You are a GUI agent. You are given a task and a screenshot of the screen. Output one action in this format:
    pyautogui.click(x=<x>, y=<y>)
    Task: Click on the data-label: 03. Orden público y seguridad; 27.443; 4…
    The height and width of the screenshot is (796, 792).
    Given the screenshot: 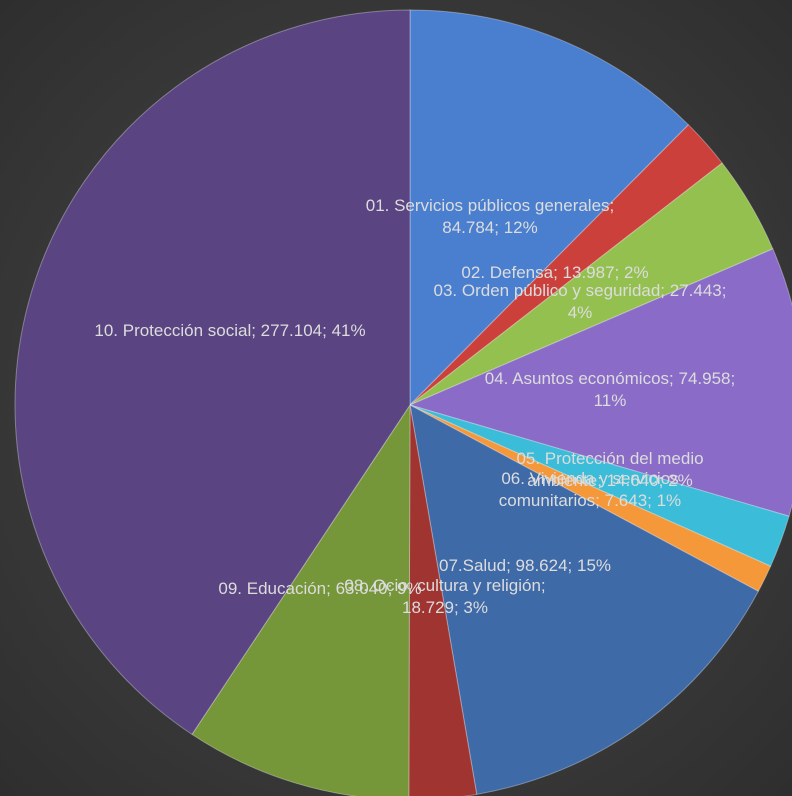 What is the action you would take?
    pyautogui.click(x=580, y=301)
    